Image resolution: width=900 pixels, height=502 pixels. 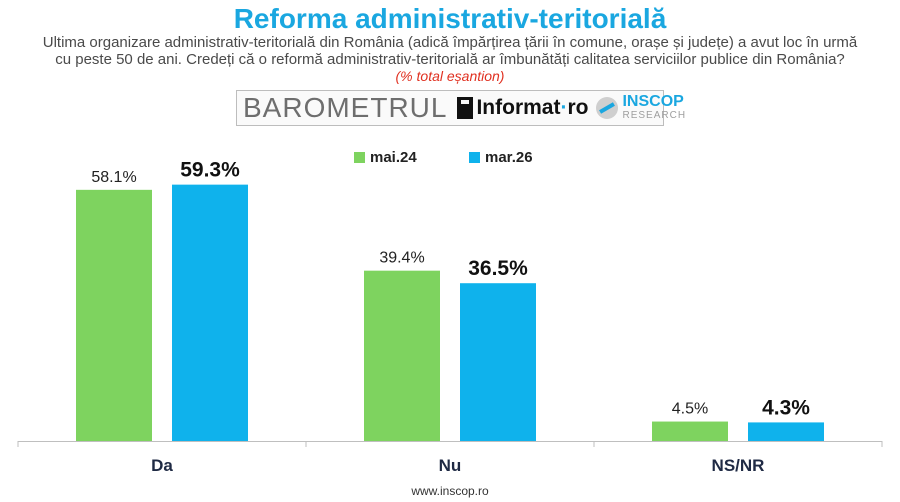 I want to click on legend-label-mar.26: mar.26, so click(x=509, y=157).